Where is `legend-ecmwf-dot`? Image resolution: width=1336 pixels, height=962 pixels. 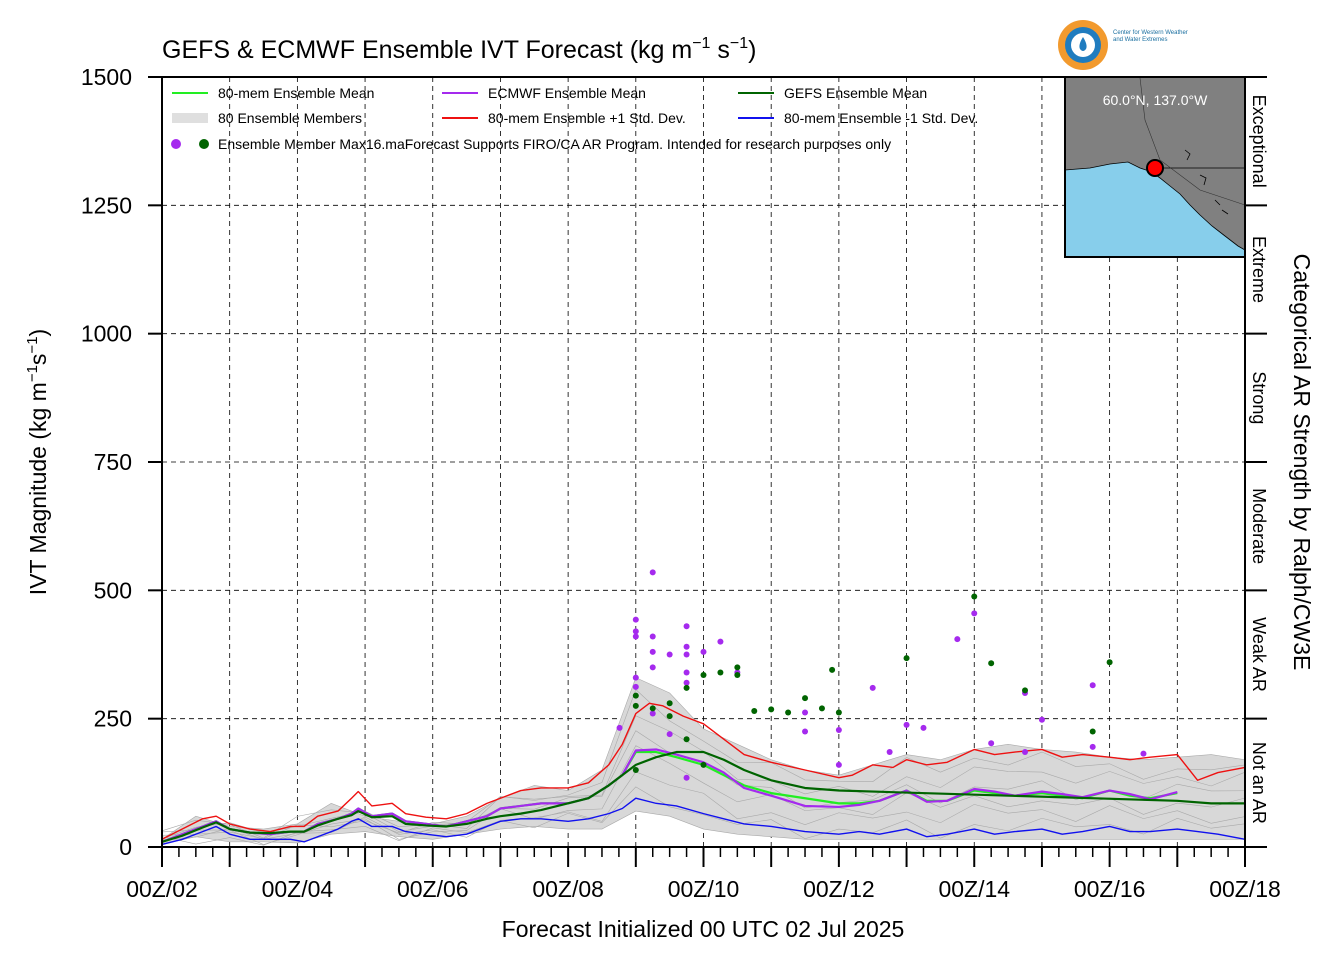 legend-ecmwf-dot is located at coordinates (176, 144).